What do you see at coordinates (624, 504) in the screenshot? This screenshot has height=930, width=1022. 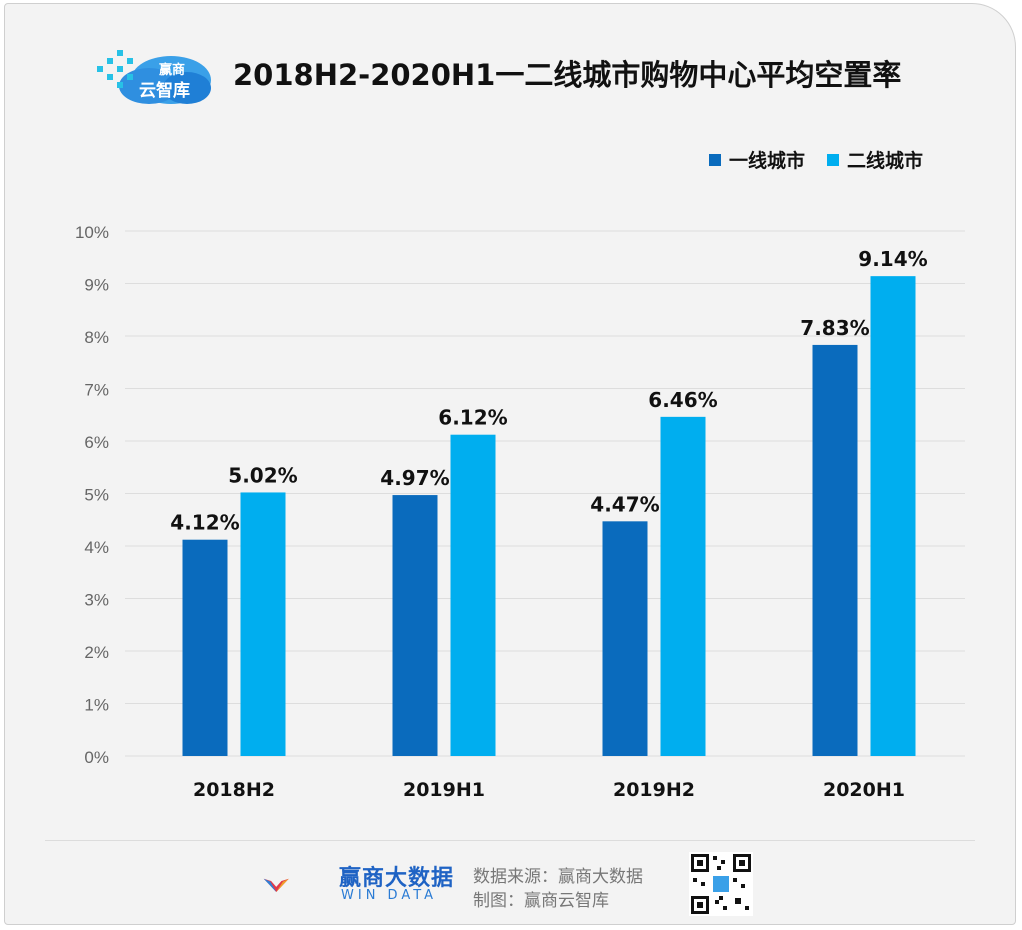 I see `data-label: 4.47%` at bounding box center [624, 504].